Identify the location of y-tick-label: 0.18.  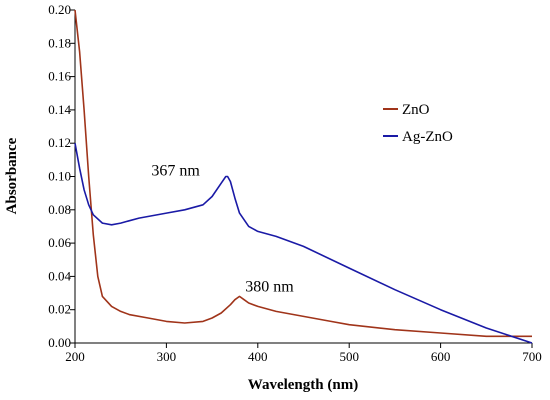
(59, 42).